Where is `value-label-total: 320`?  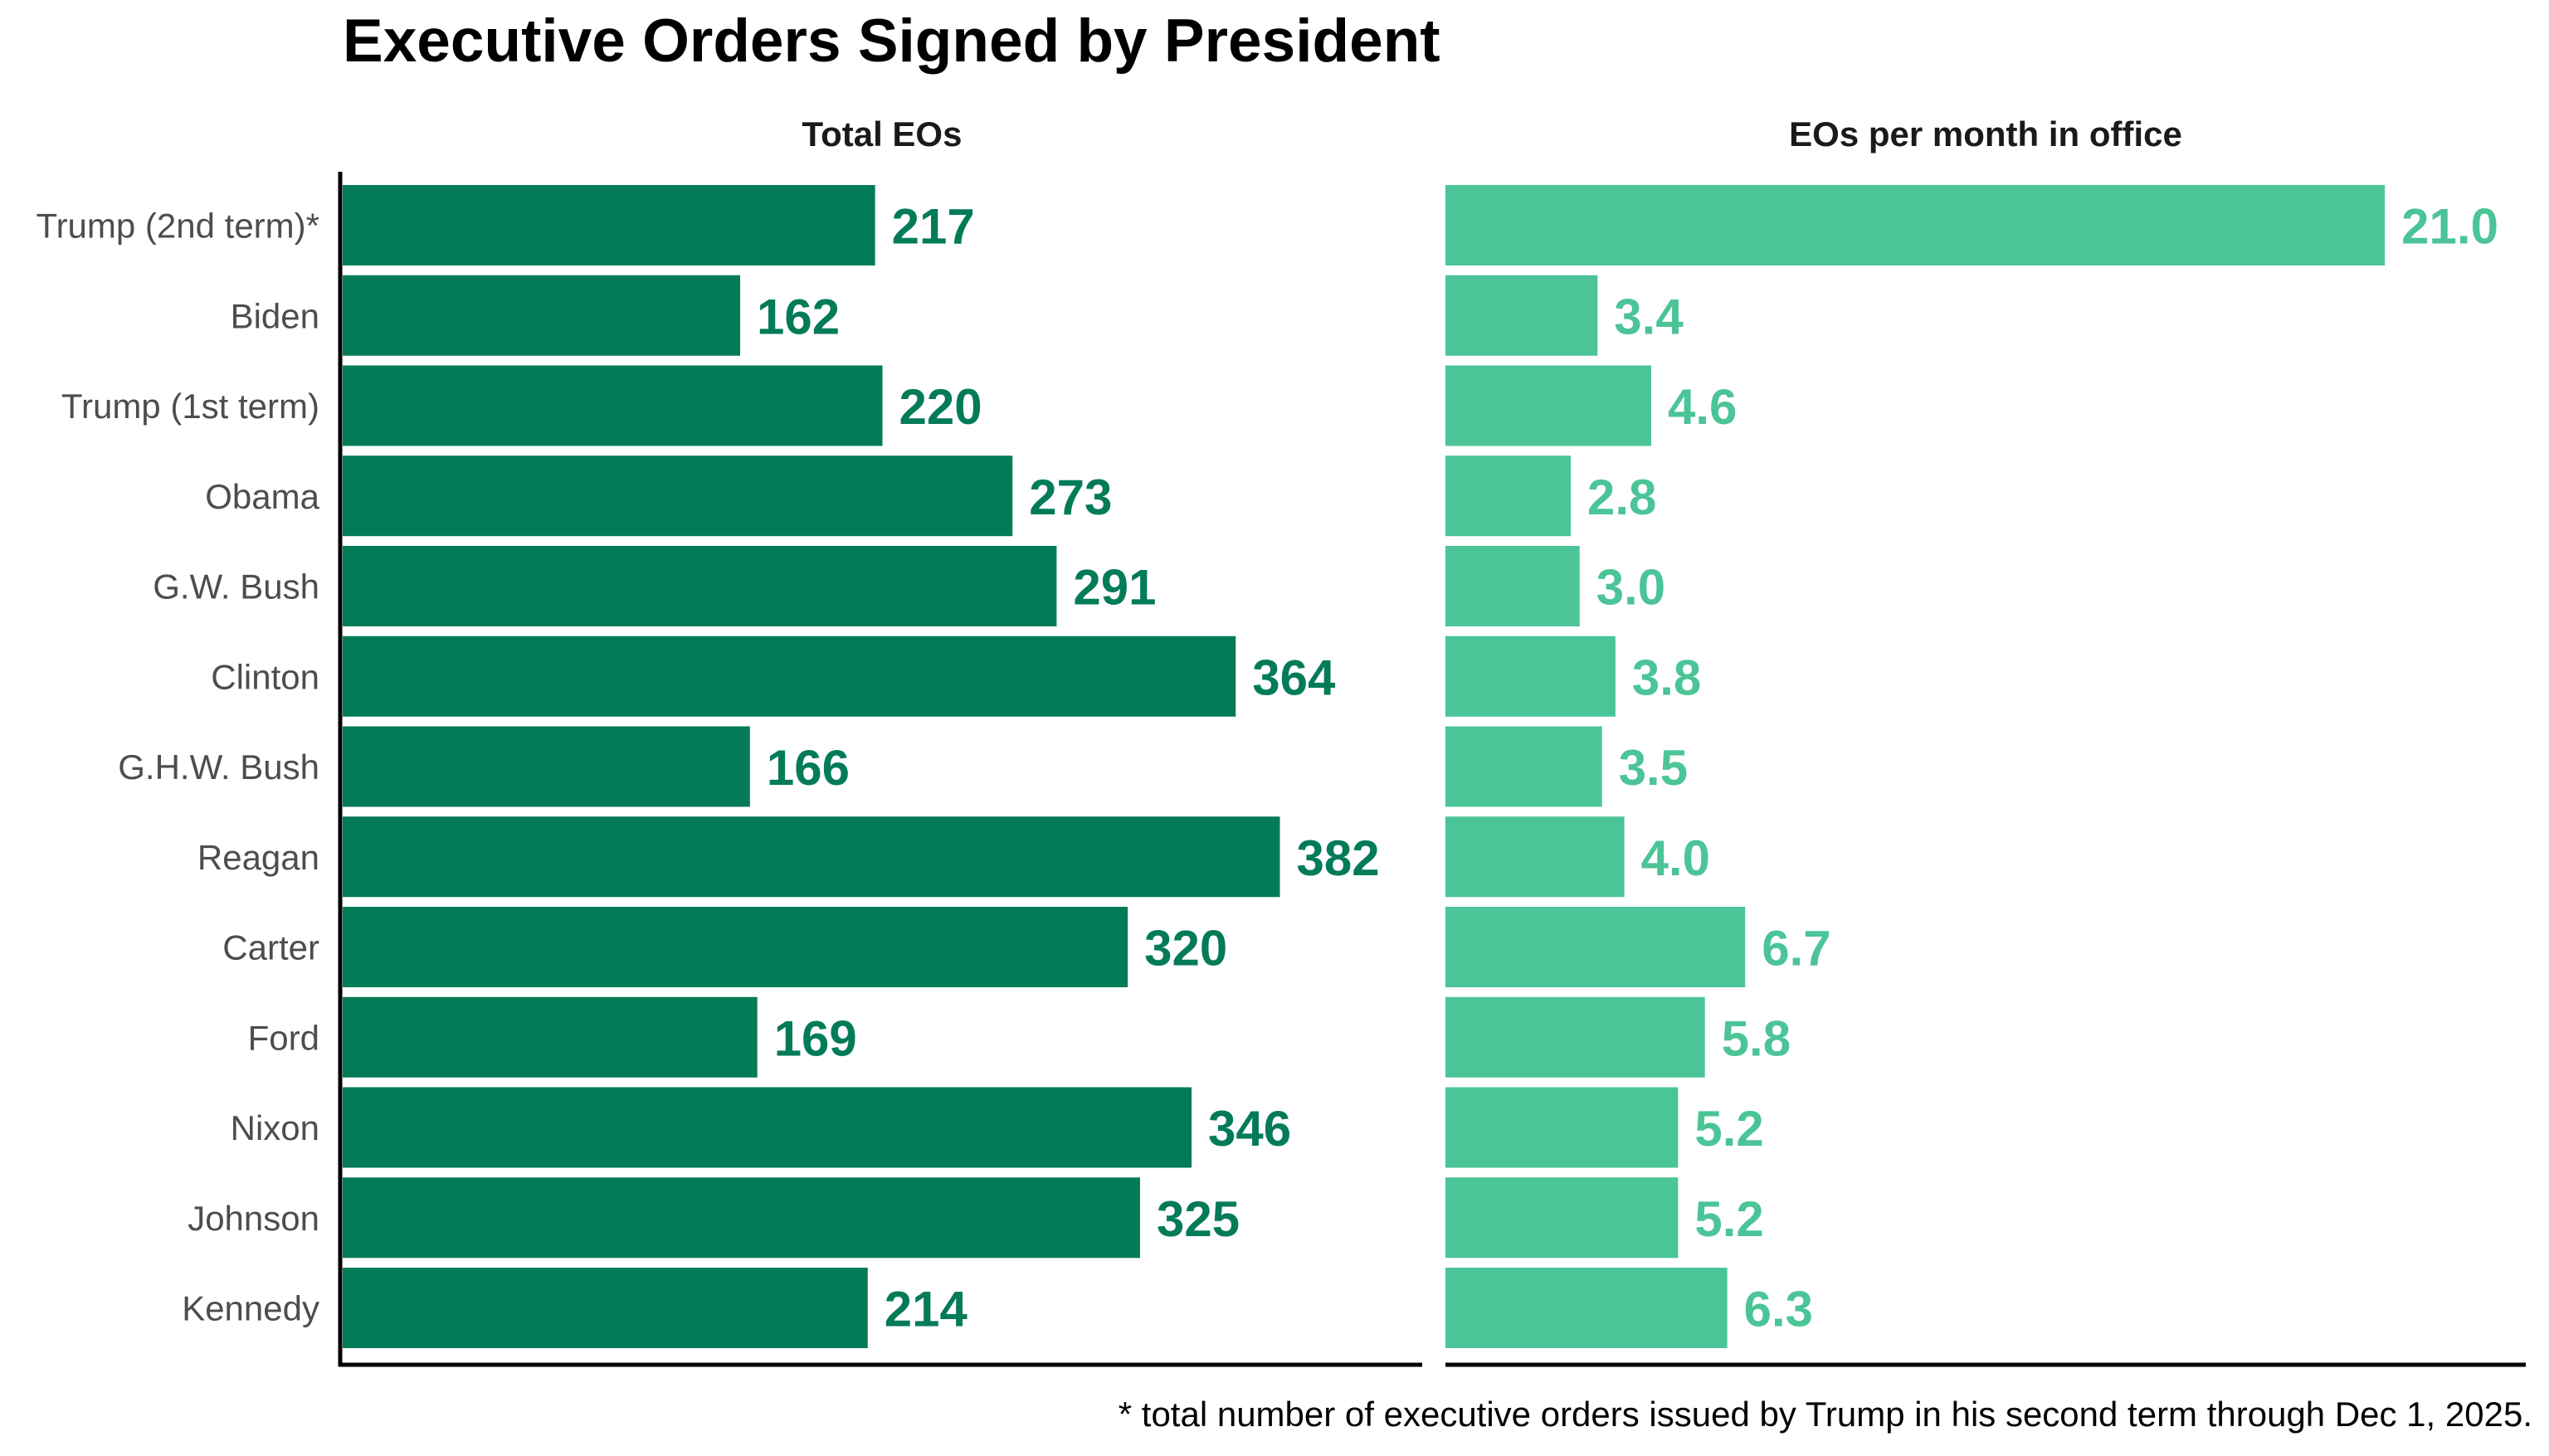
value-label-total: 320 is located at coordinates (1185, 948).